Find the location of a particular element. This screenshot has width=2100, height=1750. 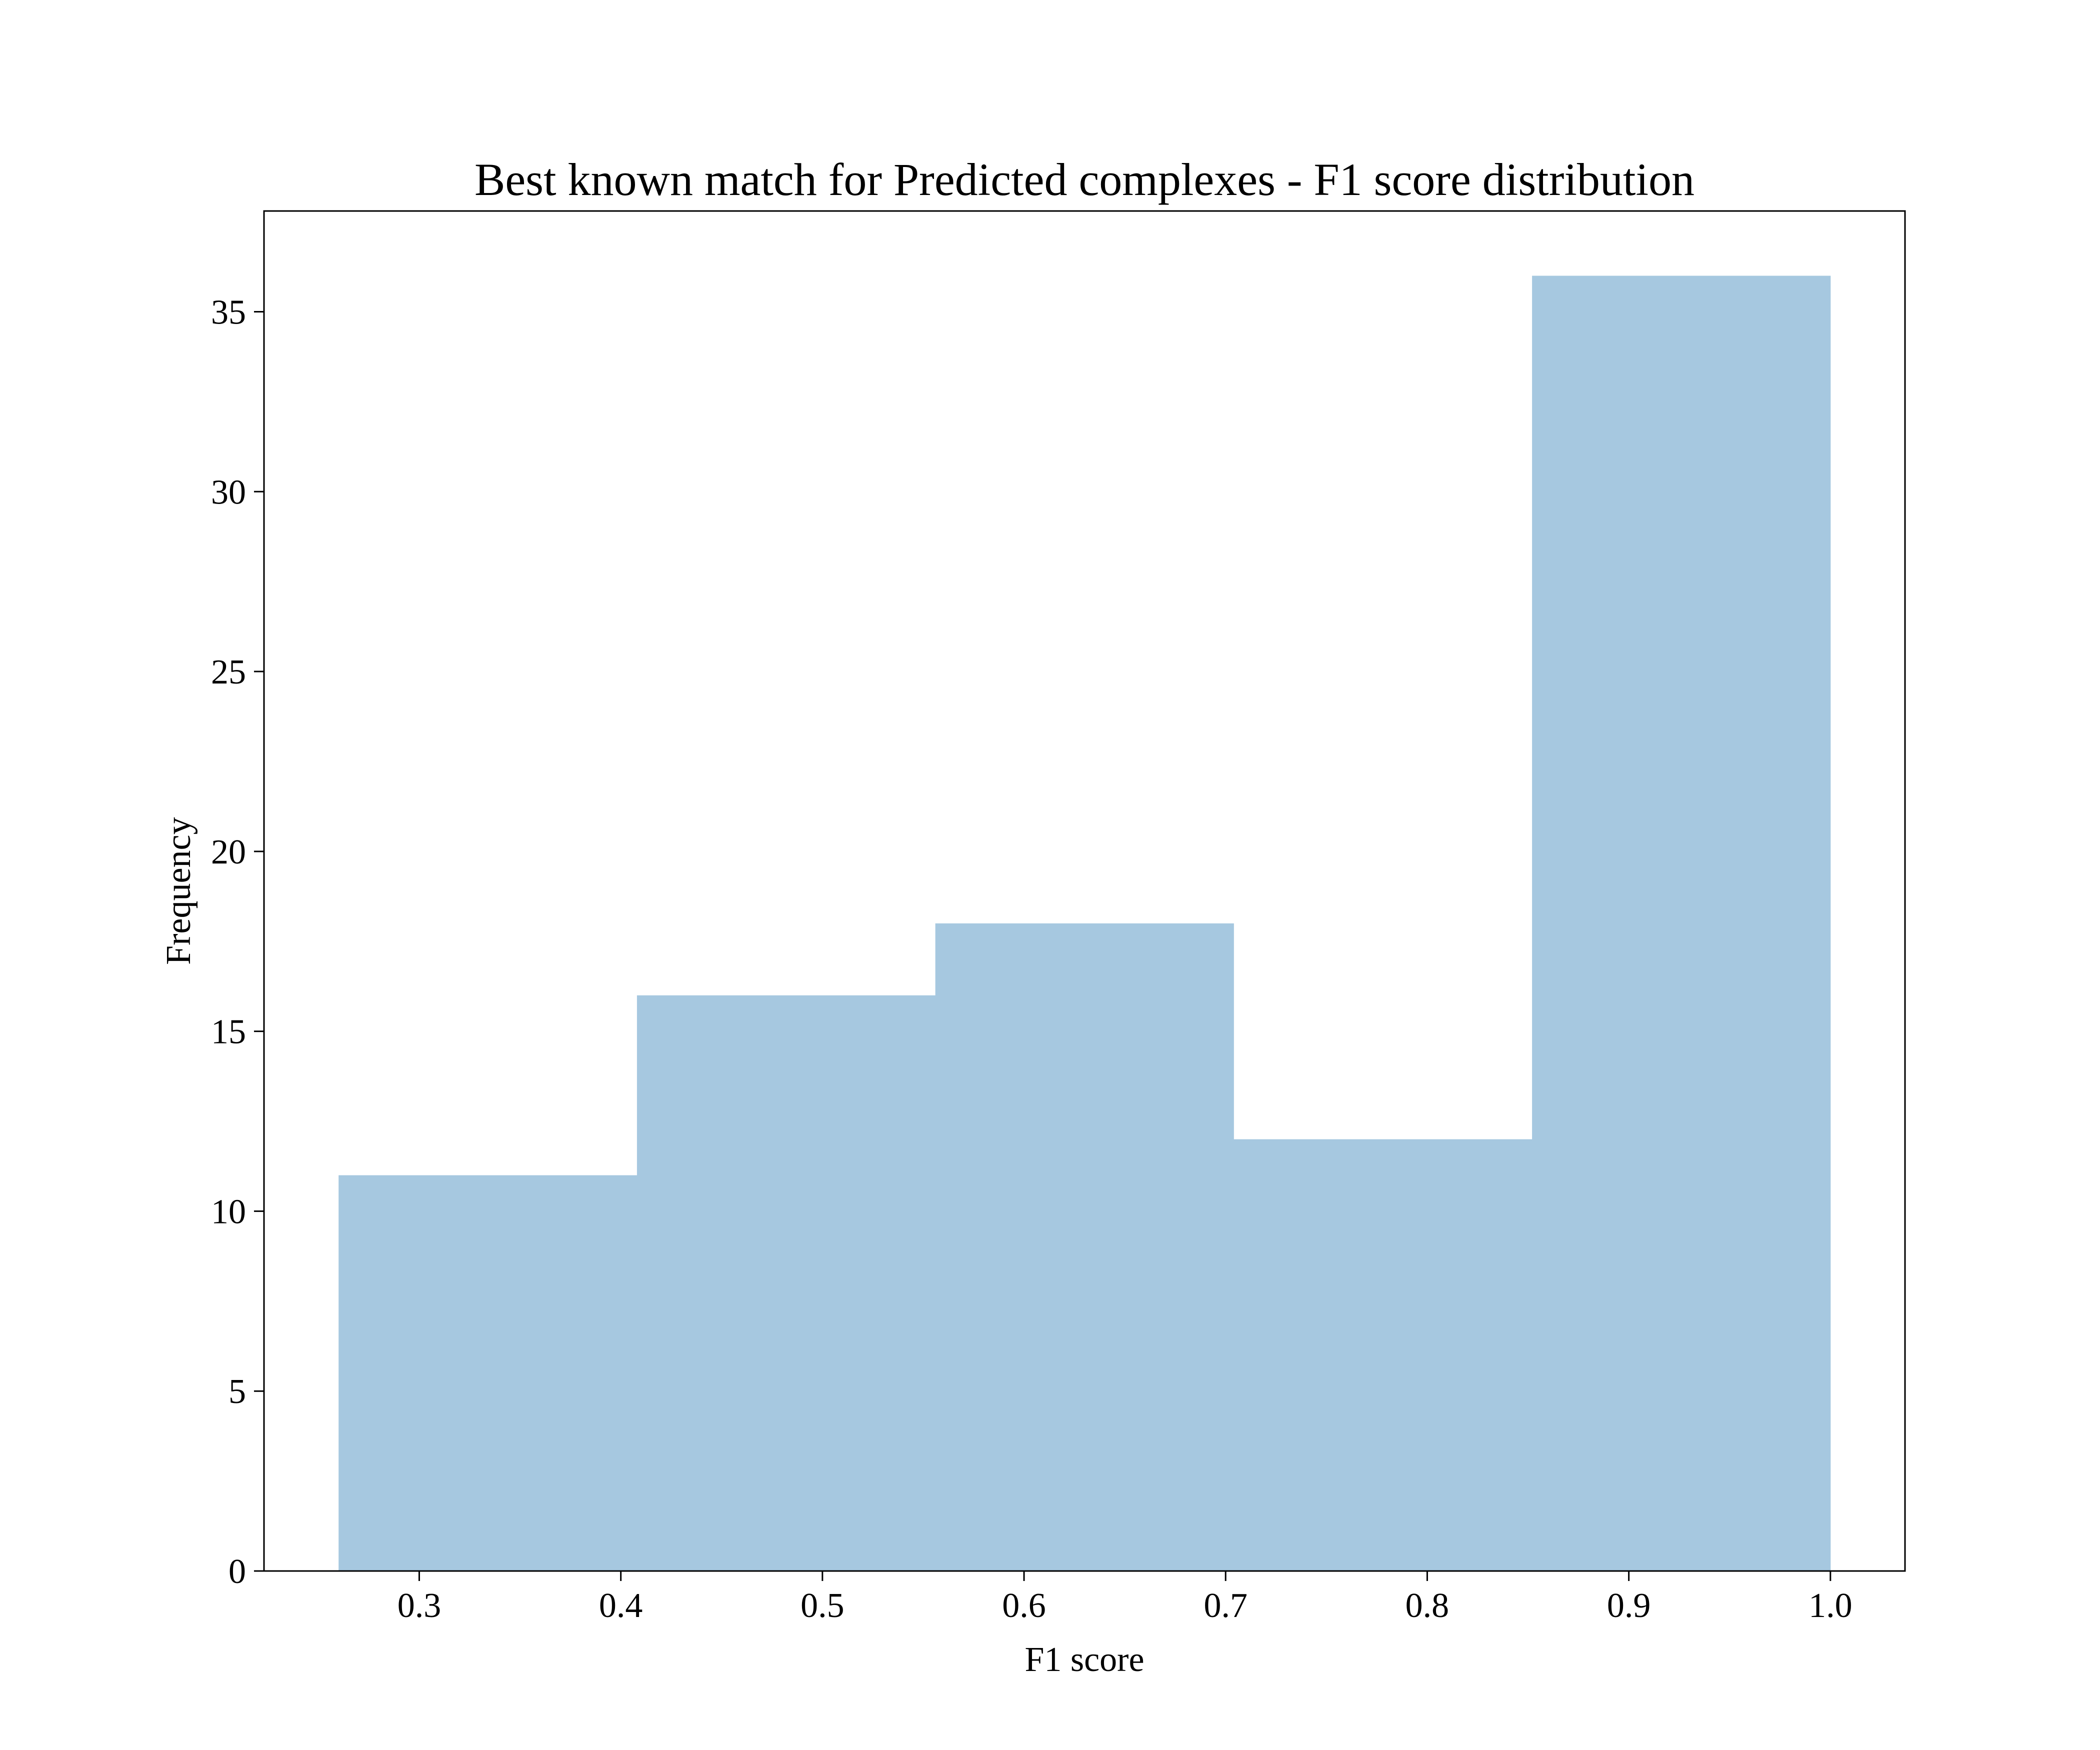

y-tick-label: 30 is located at coordinates (228, 492).